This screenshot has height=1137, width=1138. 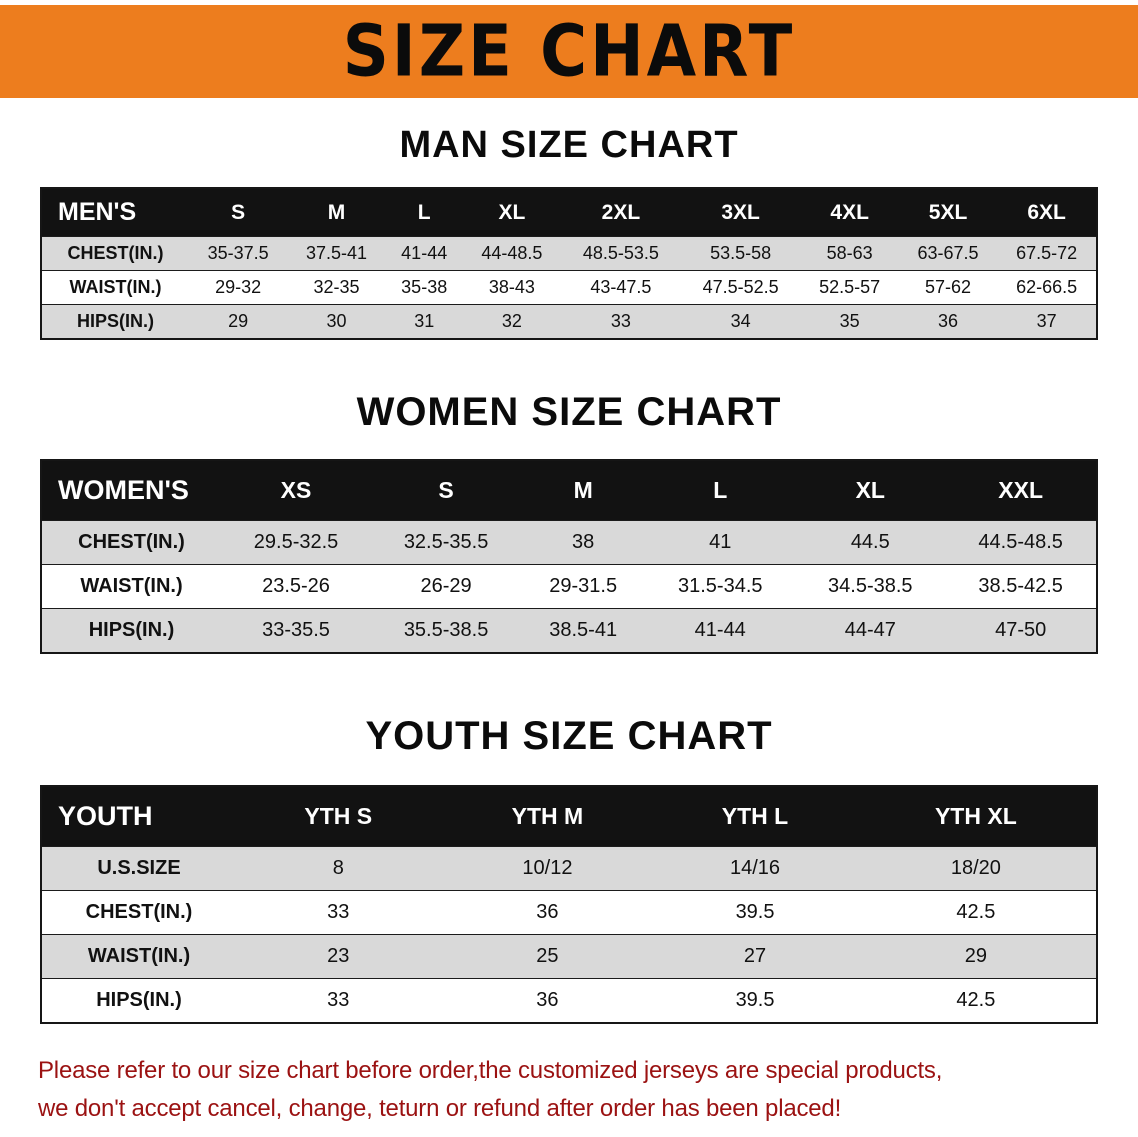 I want to click on value-cell: 44-48.5, so click(x=512, y=253).